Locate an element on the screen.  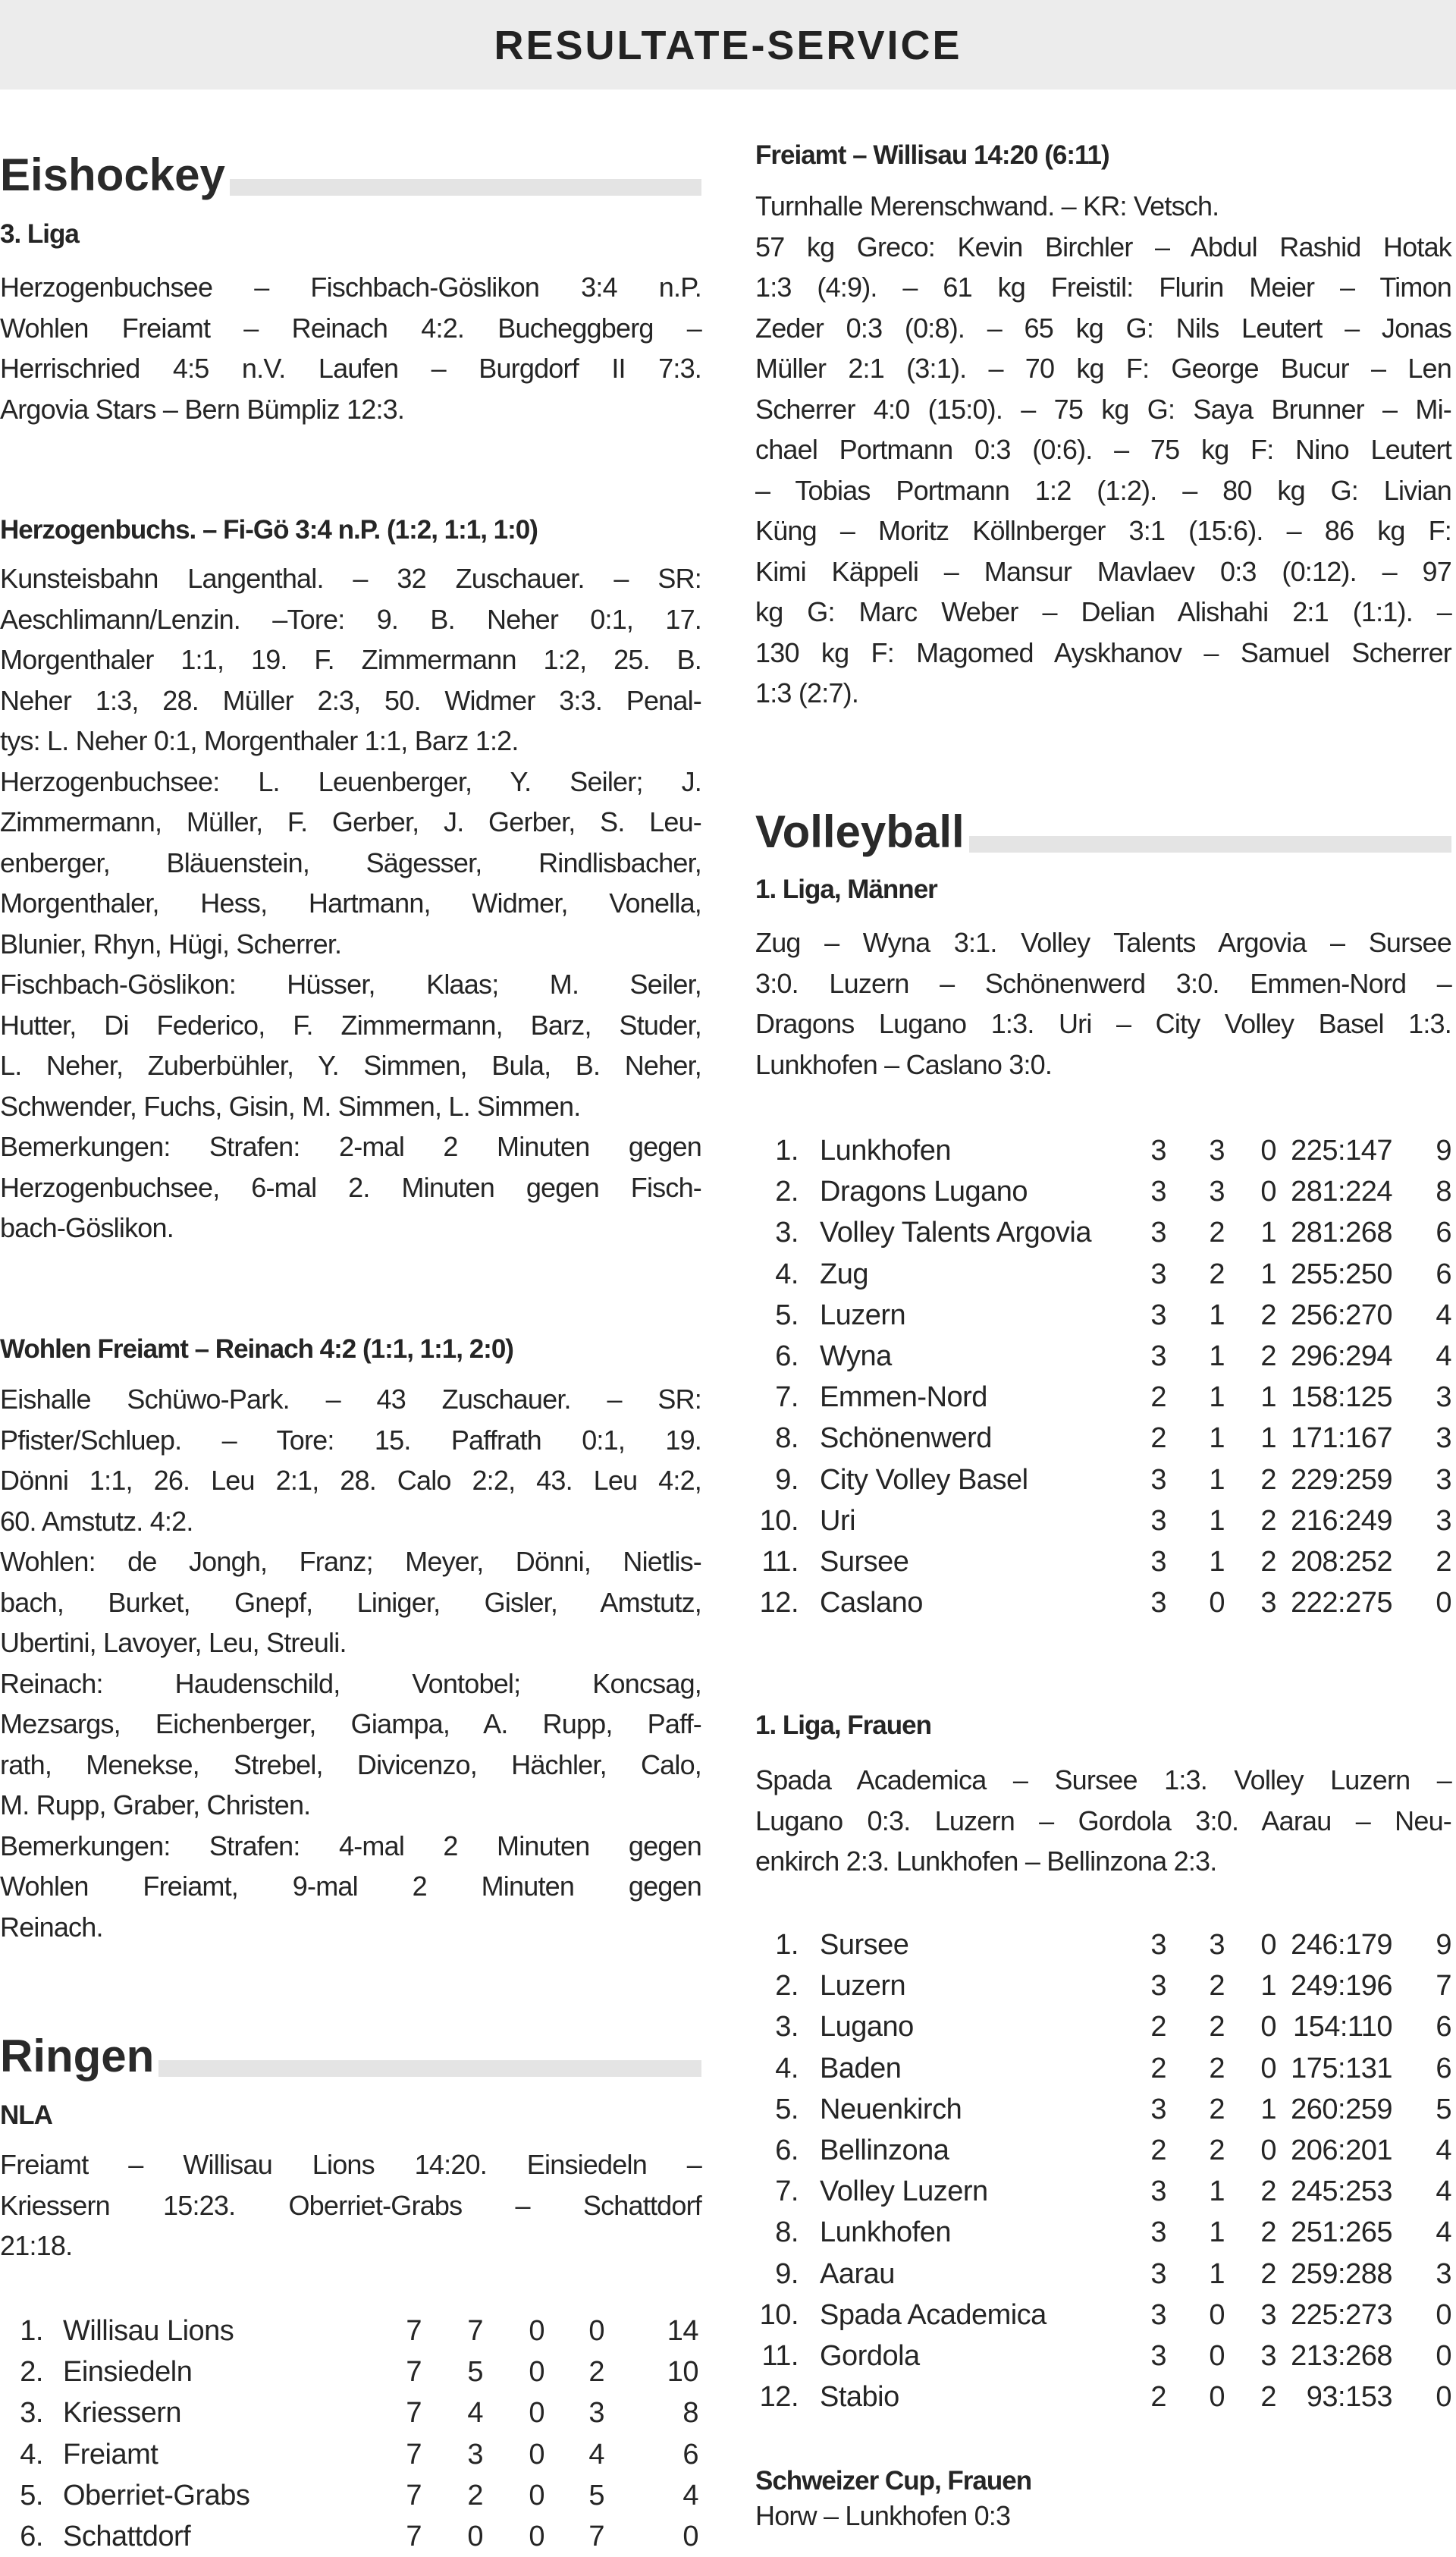
rank: 11. is located at coordinates (780, 1562).